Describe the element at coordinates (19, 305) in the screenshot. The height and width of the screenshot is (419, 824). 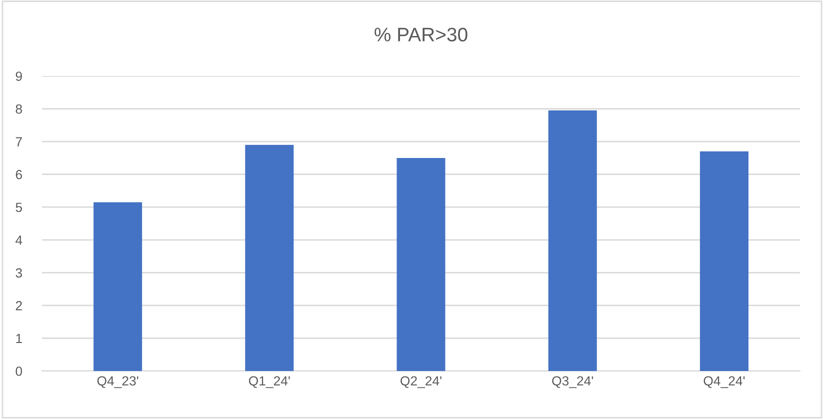
I see `y-tick-label: 2` at that location.